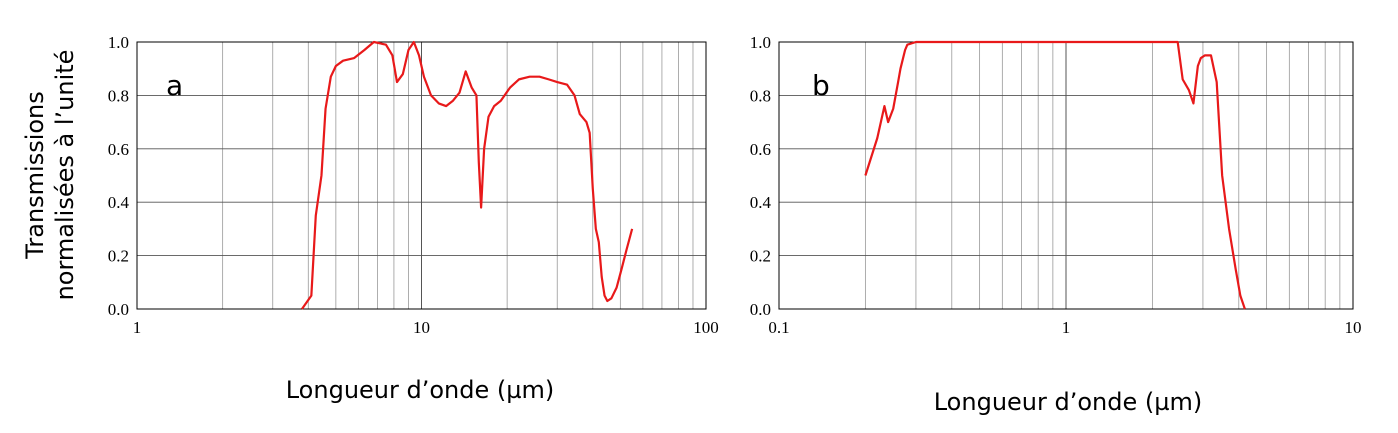  I want to click on panel-label-a: a, so click(174, 85).